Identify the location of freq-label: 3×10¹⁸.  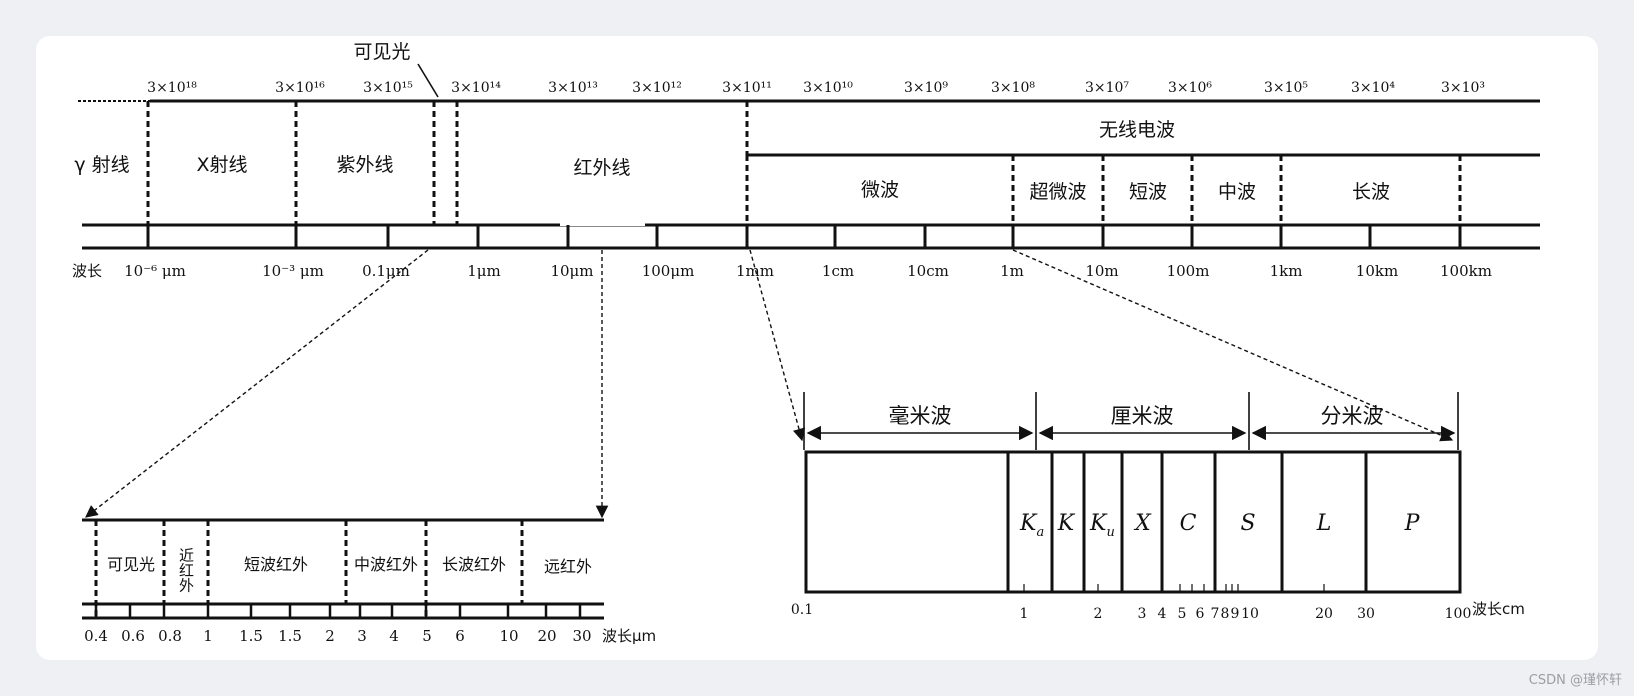
(172, 88).